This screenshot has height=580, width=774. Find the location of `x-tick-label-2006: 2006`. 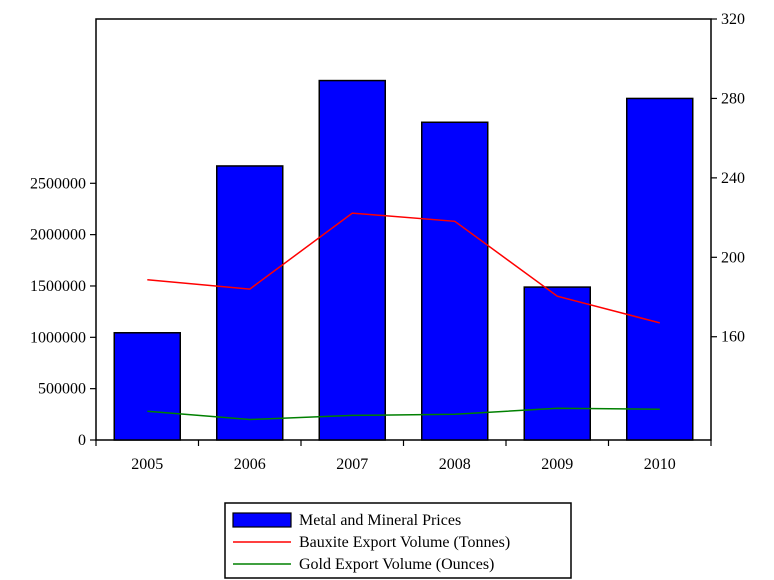

x-tick-label-2006: 2006 is located at coordinates (250, 464).